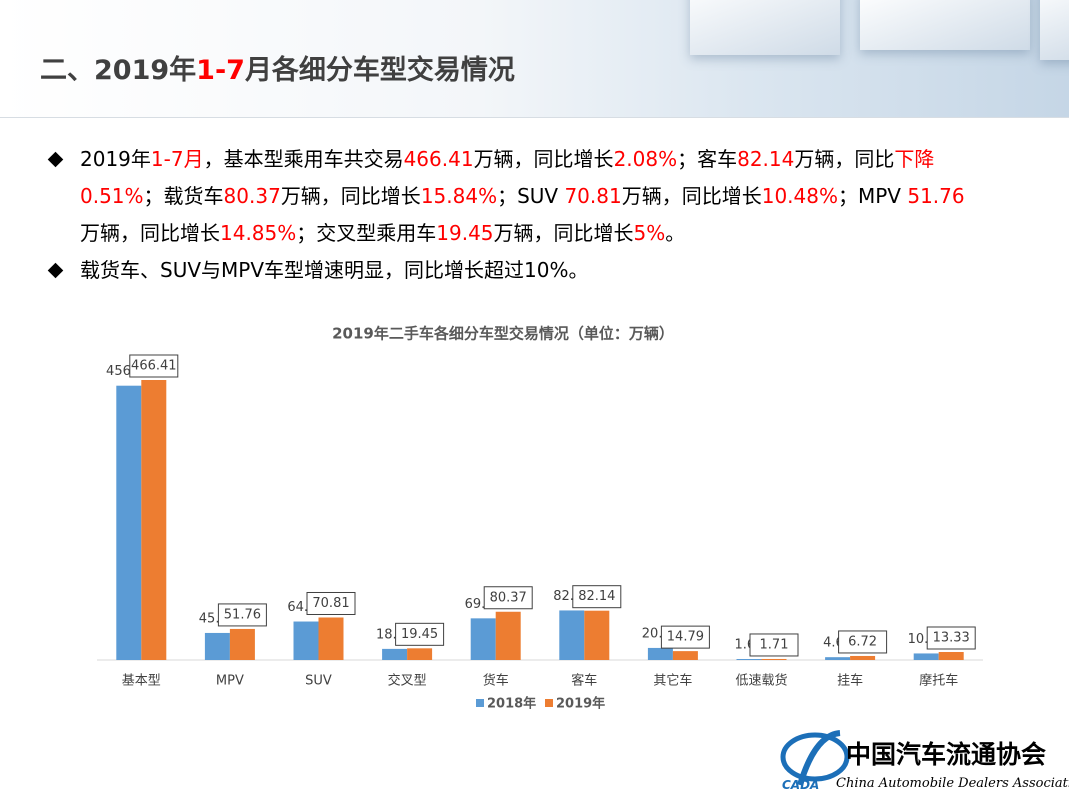 Image resolution: width=1069 pixels, height=802 pixels. I want to click on data-label: 19.45, so click(419, 634).